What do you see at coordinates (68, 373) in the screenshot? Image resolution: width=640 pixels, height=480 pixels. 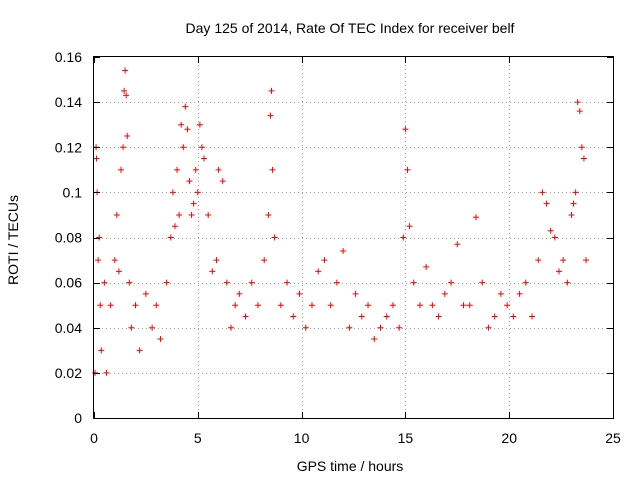 I see `y-tick-label: 0.02` at bounding box center [68, 373].